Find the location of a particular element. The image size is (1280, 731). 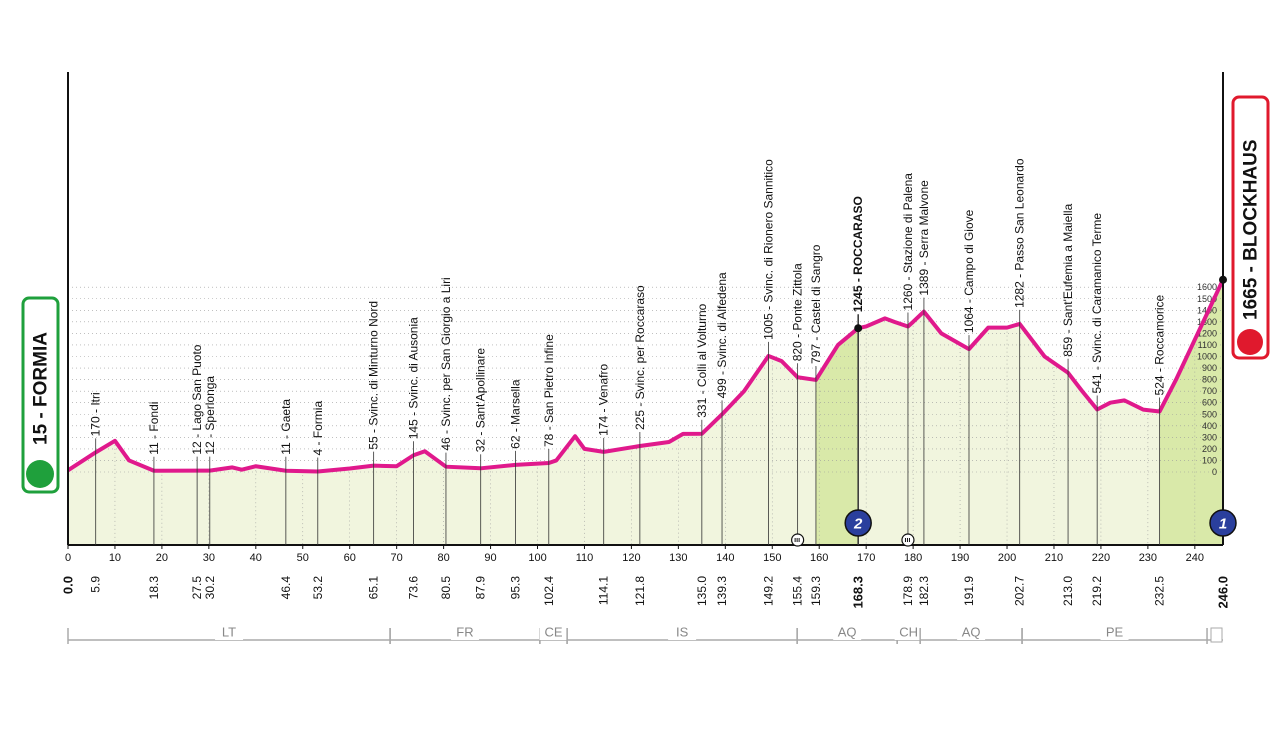

y-tick-label: 1500 is located at coordinates (1207, 299).